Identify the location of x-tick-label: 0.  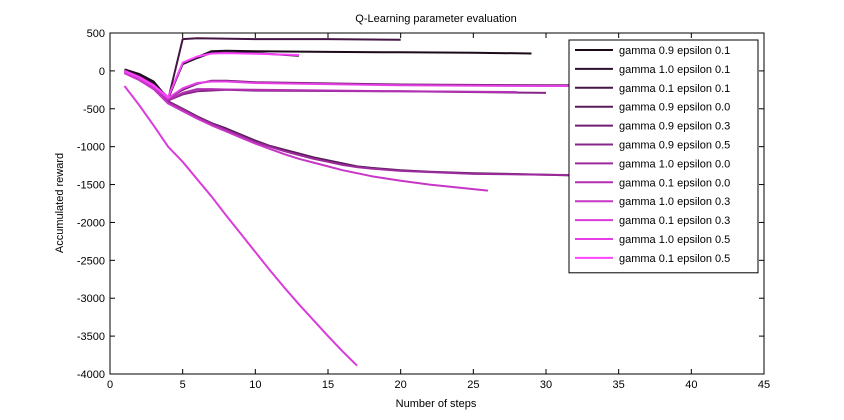
(110, 385).